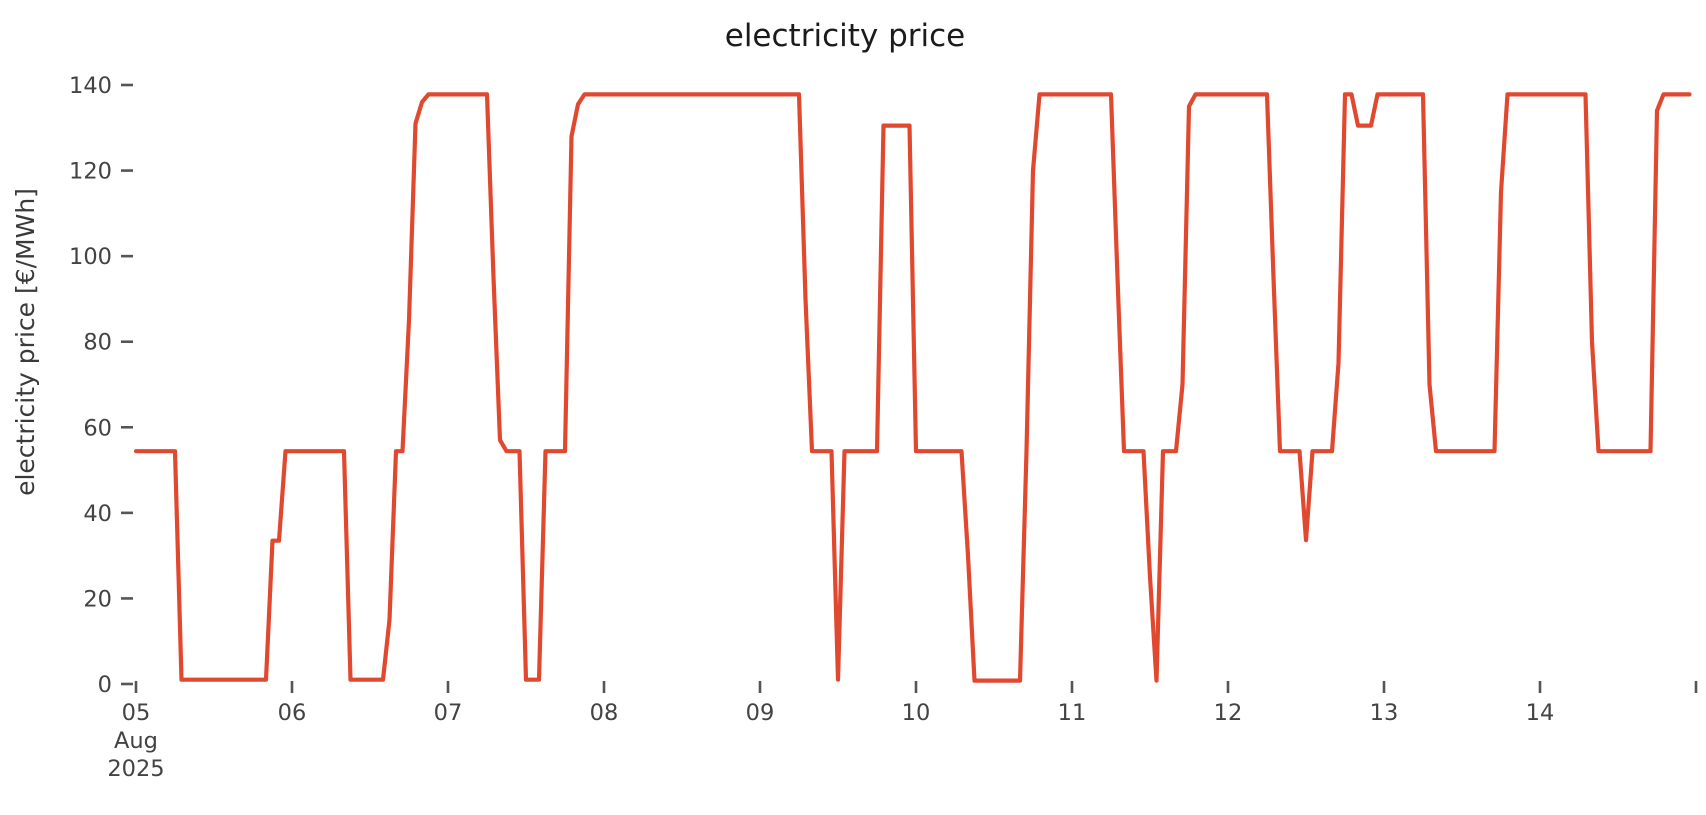 This screenshot has width=1706, height=815. What do you see at coordinates (448, 713) in the screenshot?
I see `x-tick-label: 07` at bounding box center [448, 713].